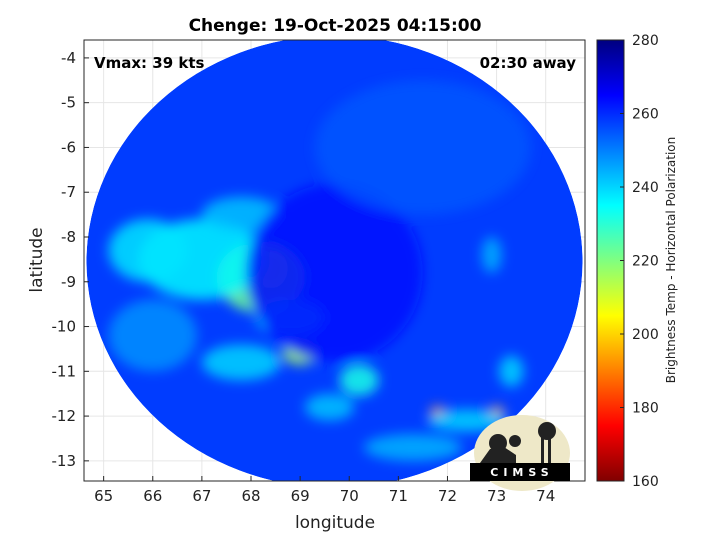 Image resolution: width=720 pixels, height=540 pixels. What do you see at coordinates (498, 443) in the screenshot?
I see `logo-dish-left` at bounding box center [498, 443].